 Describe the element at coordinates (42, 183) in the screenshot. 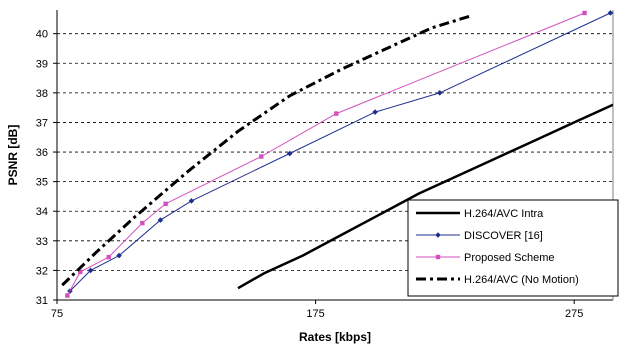

I see `y-tick-label: 35` at that location.